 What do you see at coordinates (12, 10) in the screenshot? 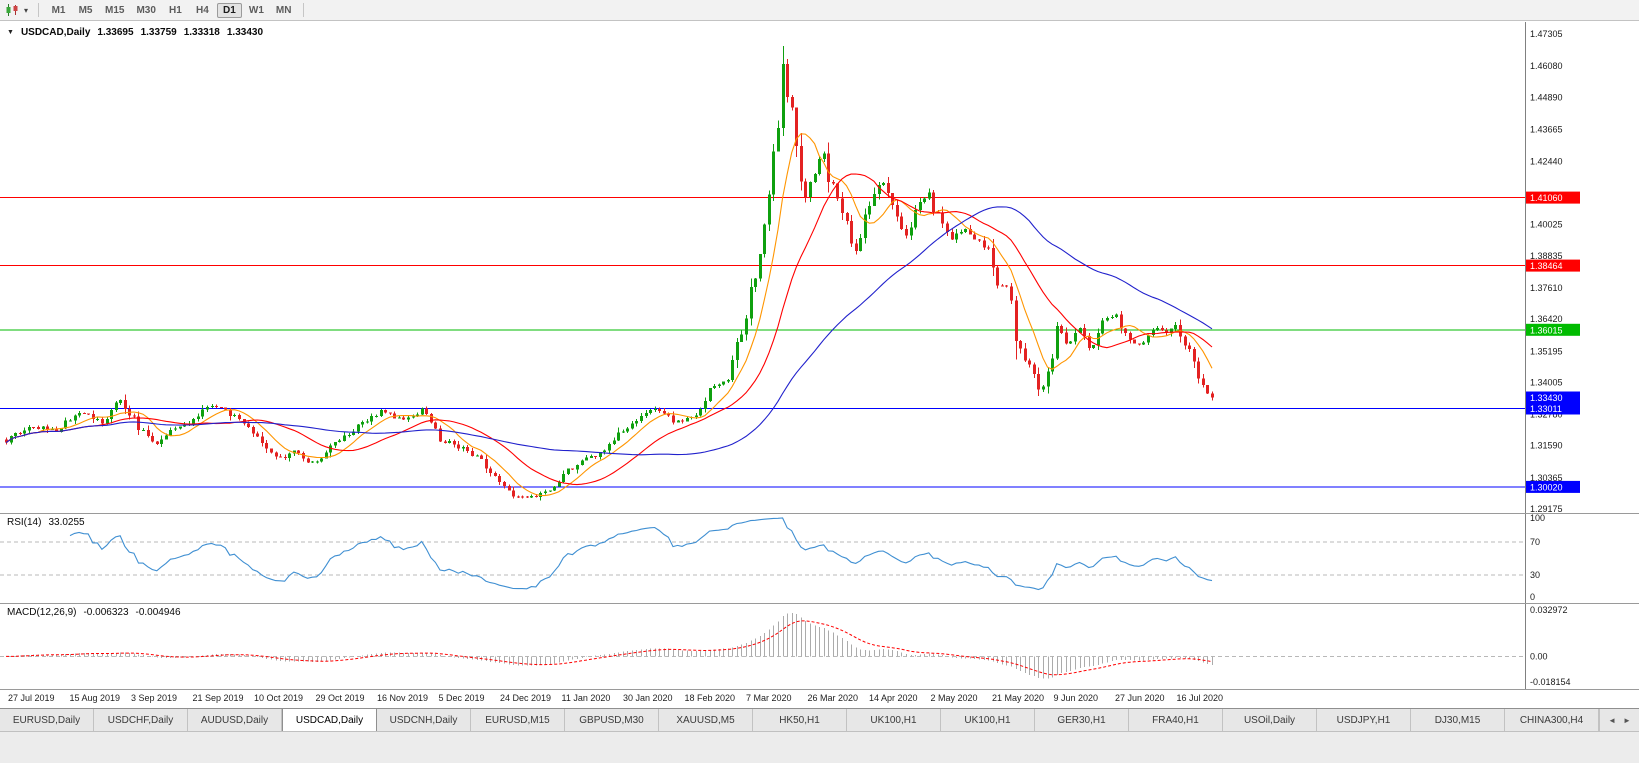
I see `chart-type-icon` at bounding box center [12, 10].